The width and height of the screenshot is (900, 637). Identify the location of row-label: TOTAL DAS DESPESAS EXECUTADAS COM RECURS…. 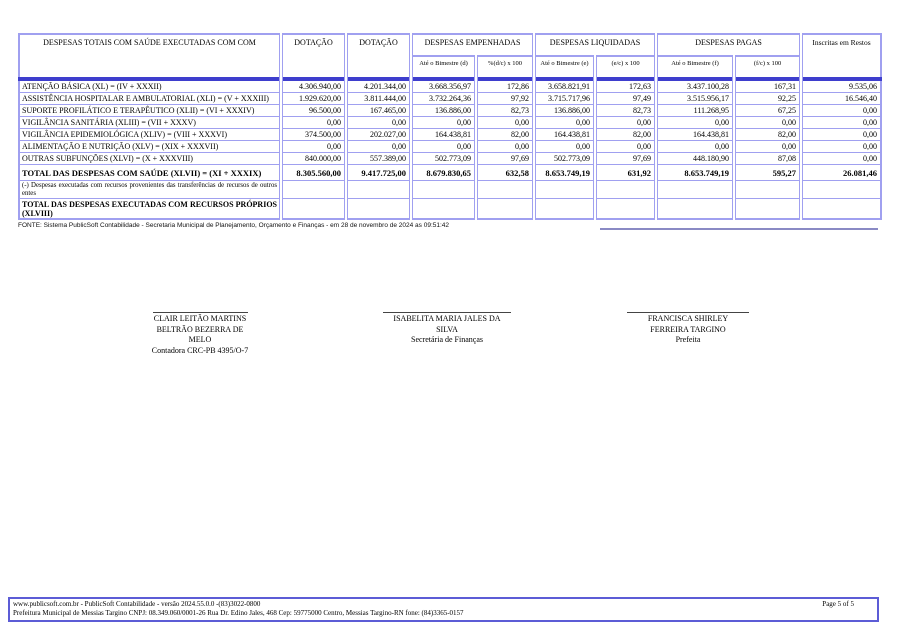
(150, 209).